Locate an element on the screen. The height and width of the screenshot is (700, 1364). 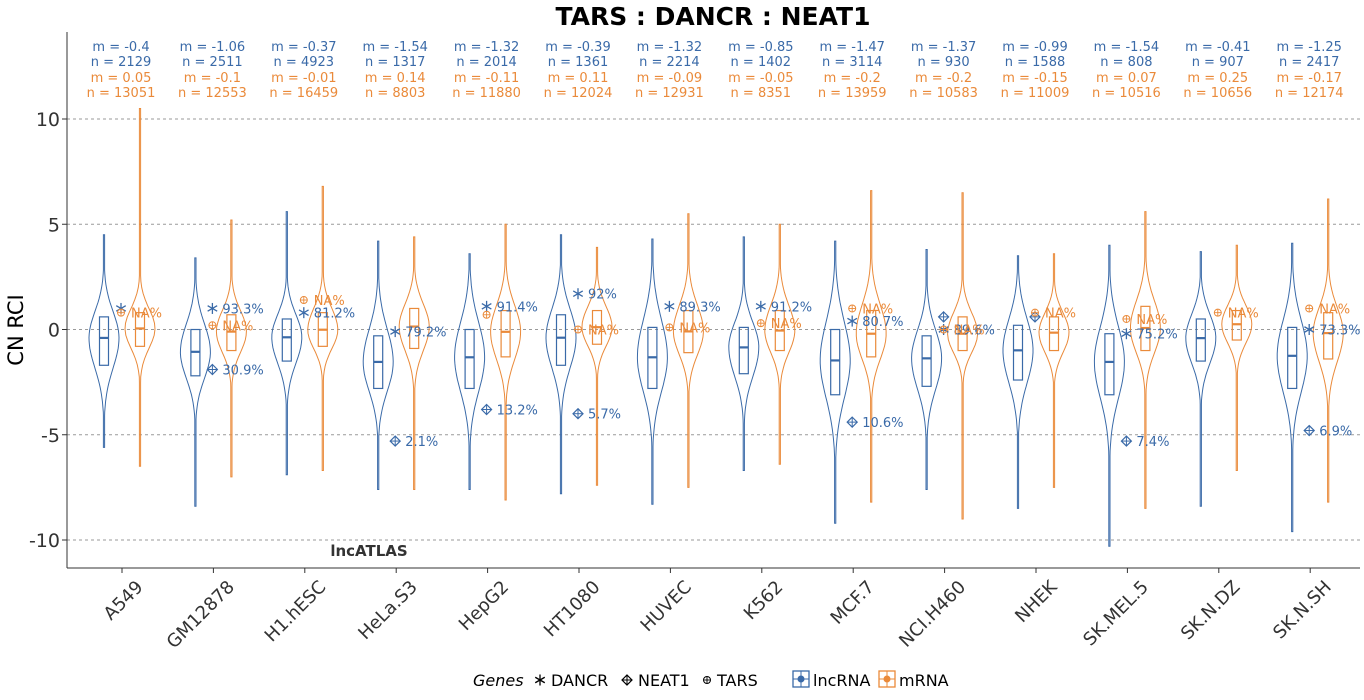
y-tick-label: 0 is located at coordinates (54, 331).